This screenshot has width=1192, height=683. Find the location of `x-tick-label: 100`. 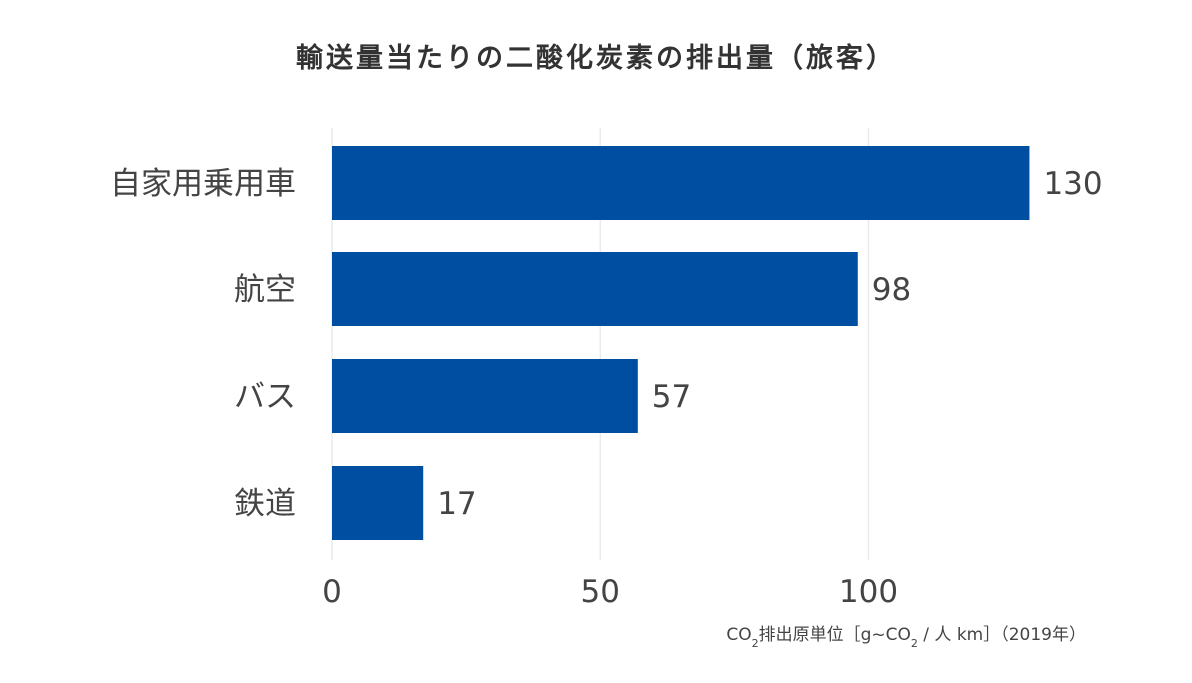

x-tick-label: 100 is located at coordinates (868, 592).